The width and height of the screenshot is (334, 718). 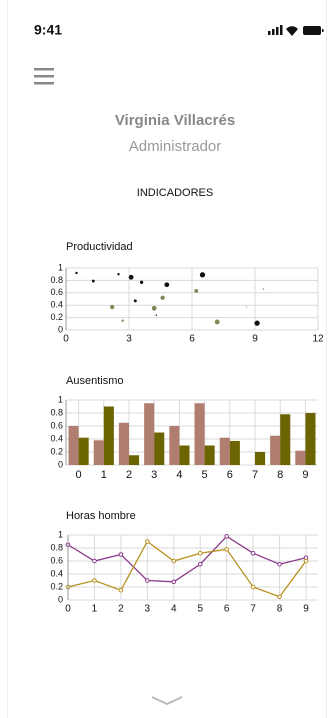 What do you see at coordinates (101, 516) in the screenshot?
I see `chart-title: Horas hombre` at bounding box center [101, 516].